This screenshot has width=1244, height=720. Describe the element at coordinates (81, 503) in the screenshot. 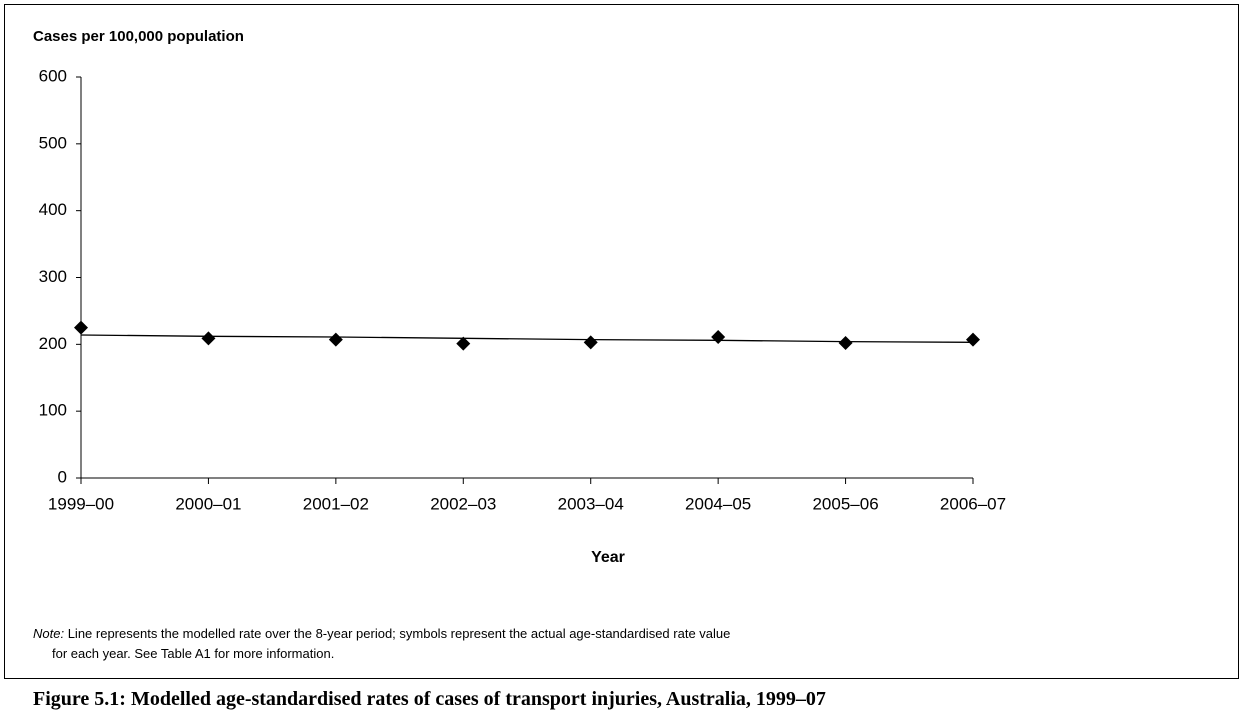

I see `x-tick-label: 1999–00` at that location.